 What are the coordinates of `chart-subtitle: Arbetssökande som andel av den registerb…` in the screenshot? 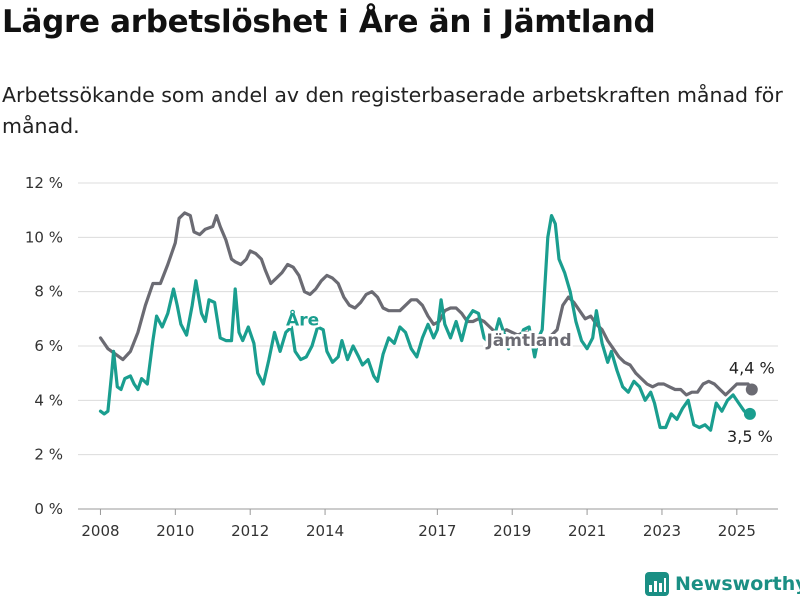 It's located at (392, 110).